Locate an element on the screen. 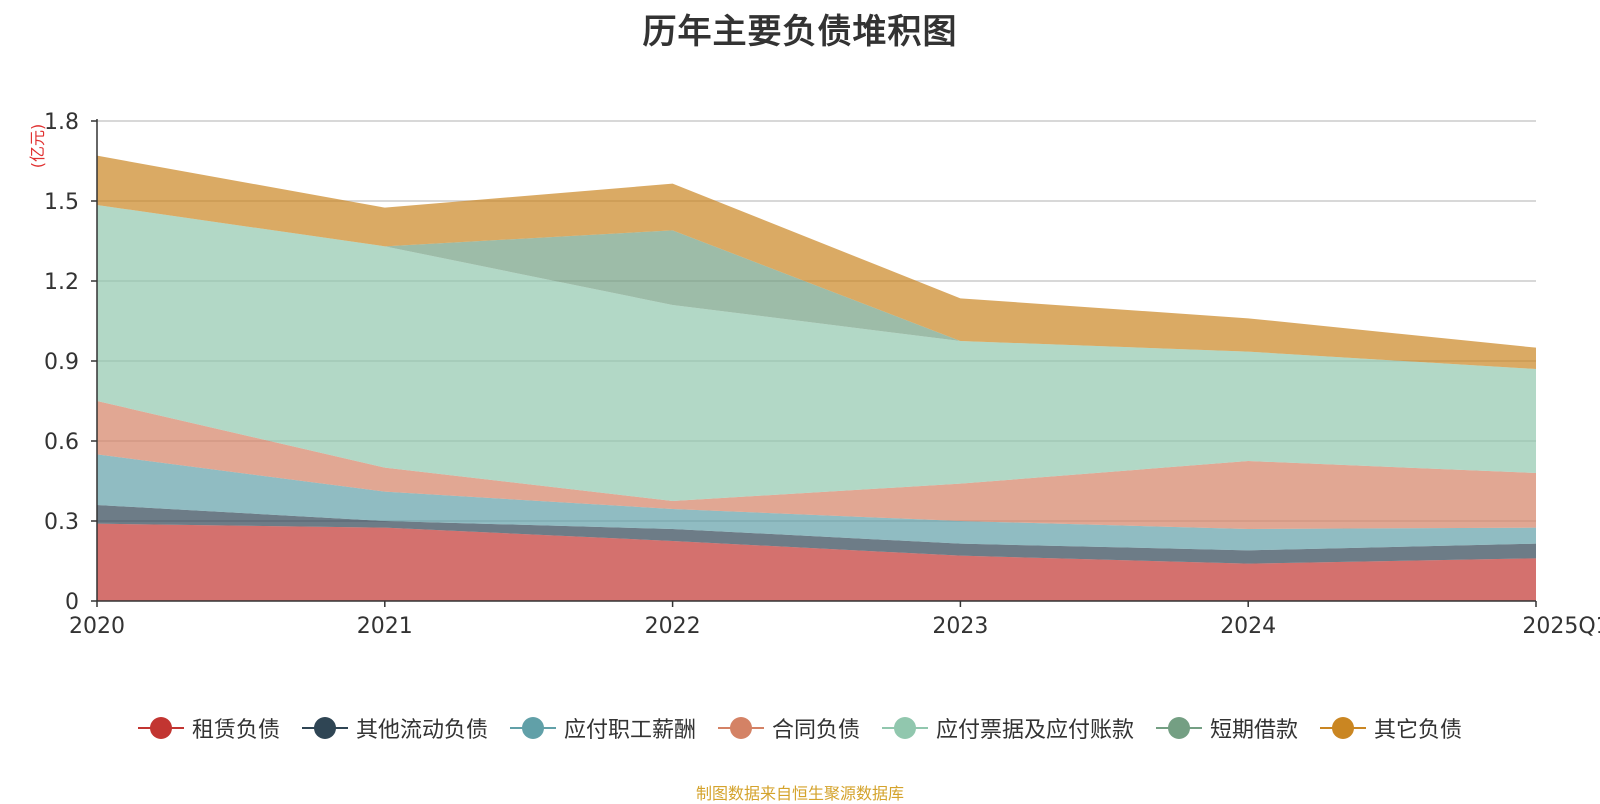 Image resolution: width=1600 pixels, height=804 pixels. y-tick-label: 0.3 is located at coordinates (61, 522).